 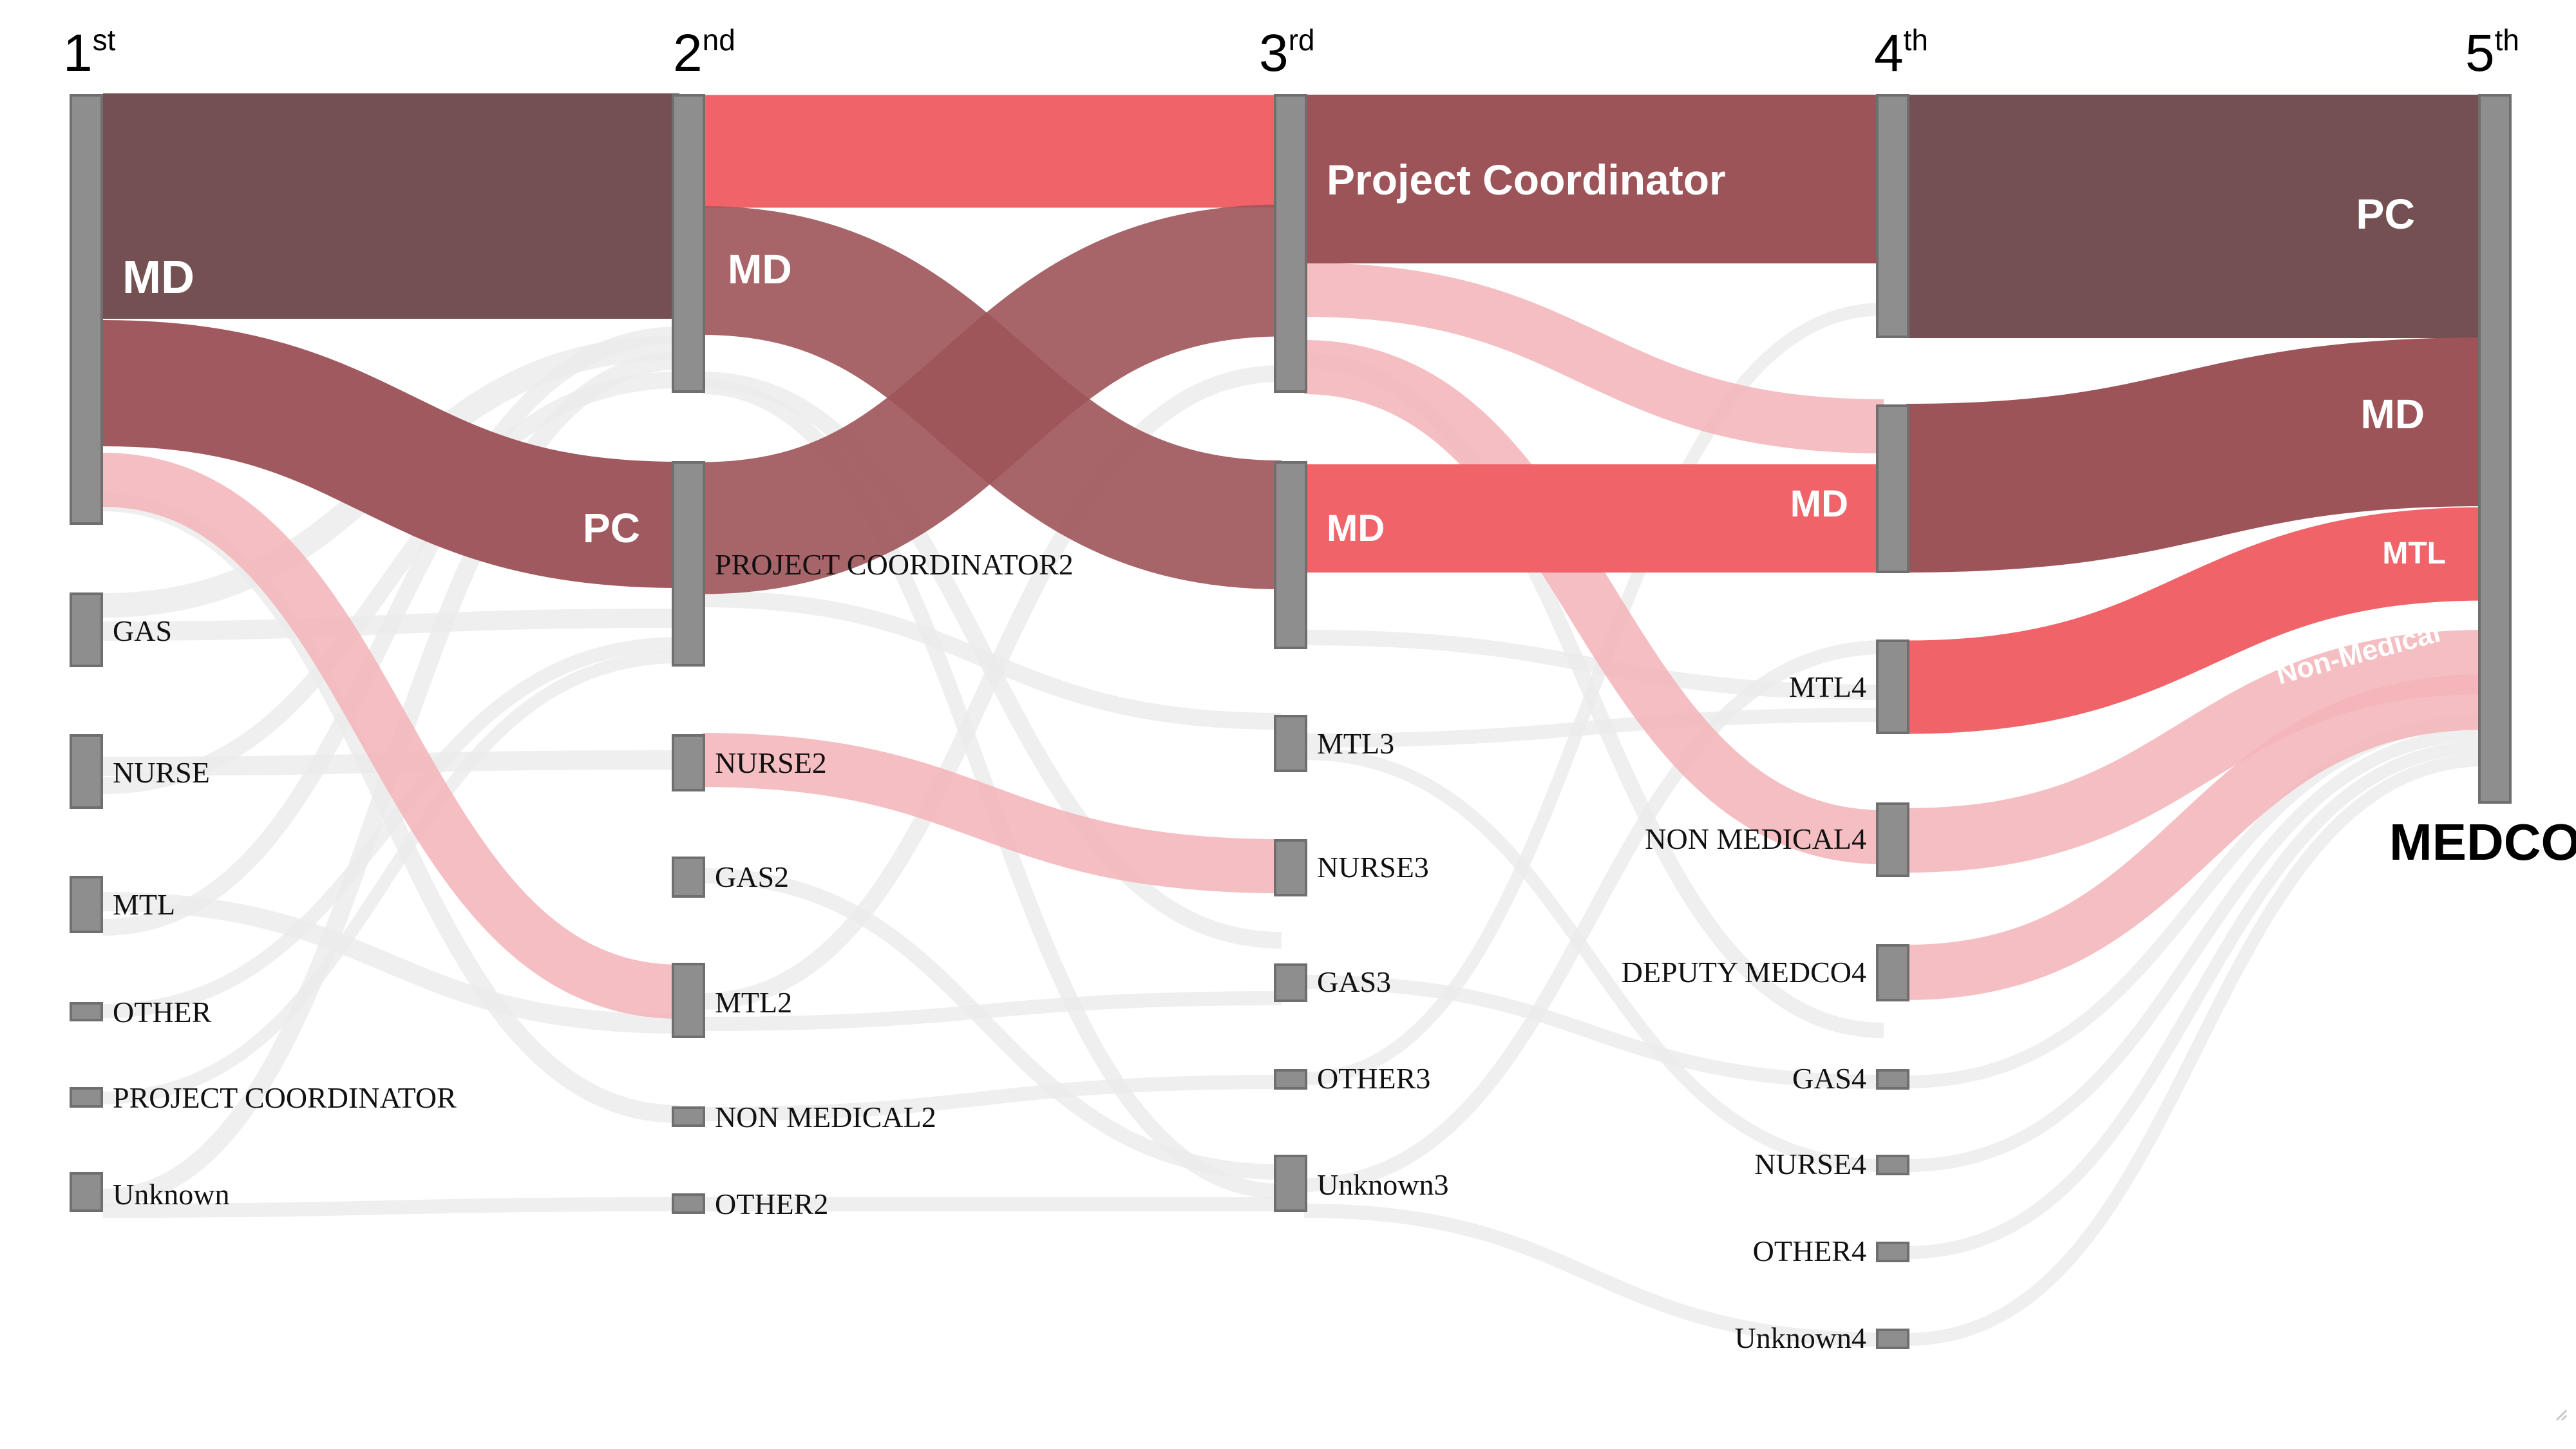 I want to click on label-other-4: OTHER4, so click(x=1810, y=1251).